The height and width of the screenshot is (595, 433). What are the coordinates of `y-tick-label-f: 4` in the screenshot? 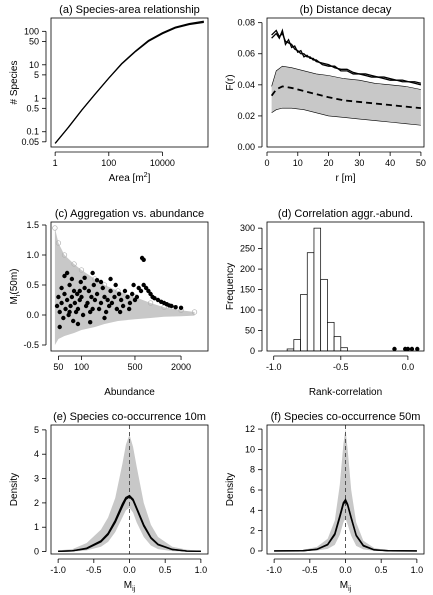 It's located at (252, 510).